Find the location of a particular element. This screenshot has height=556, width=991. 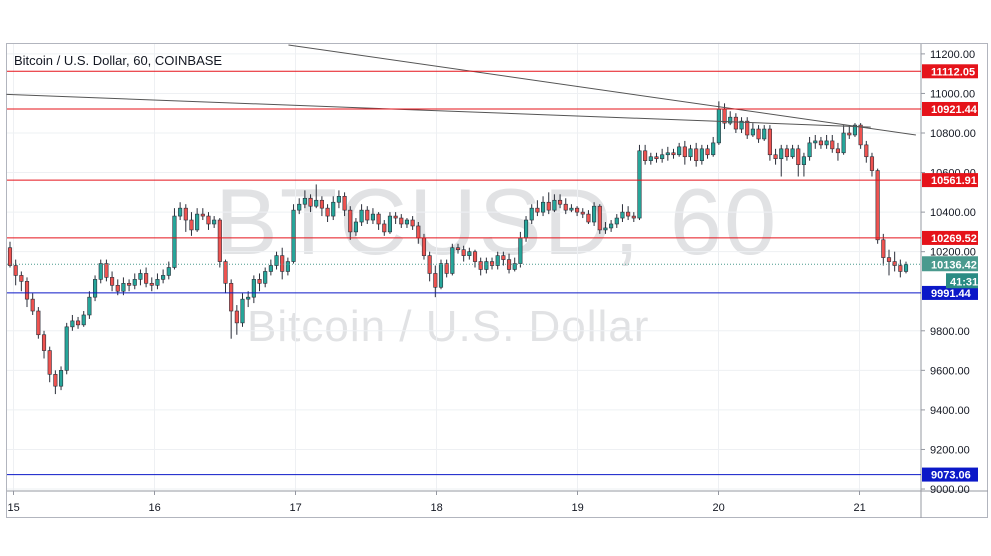

trendline is located at coordinates (602, 90).